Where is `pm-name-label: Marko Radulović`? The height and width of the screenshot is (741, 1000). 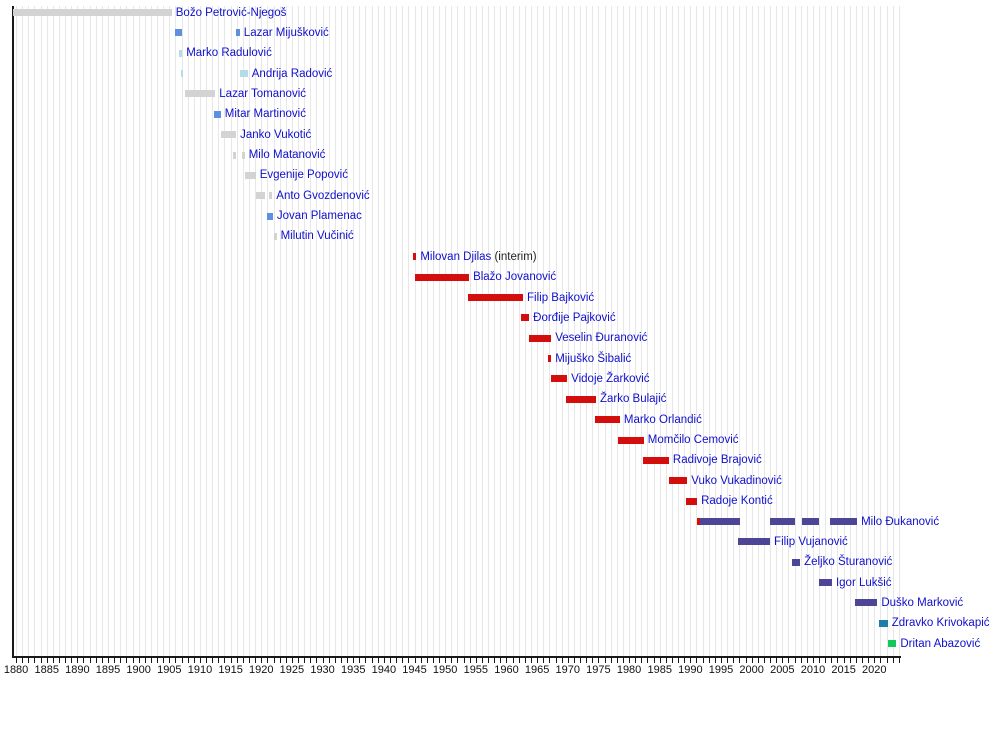
pm-name-label: Marko Radulović is located at coordinates (229, 53).